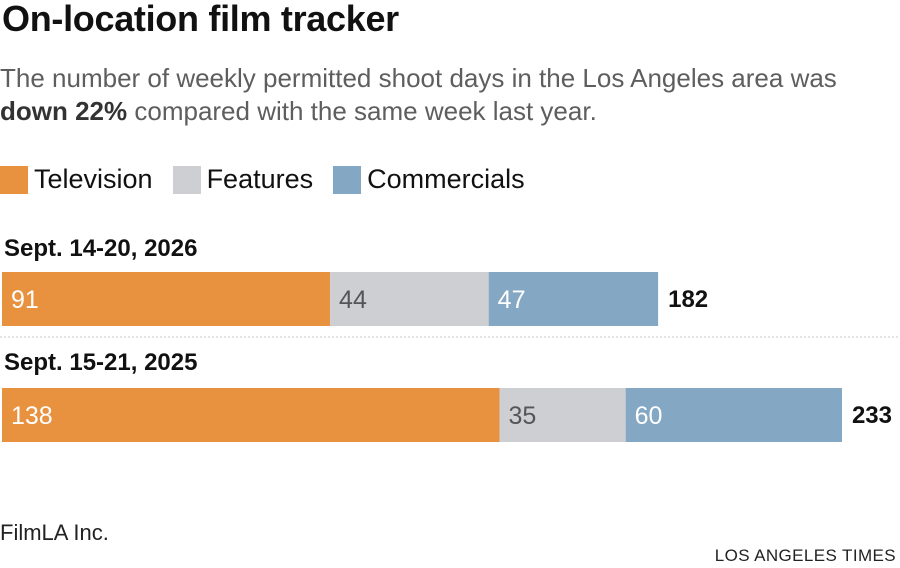 The image size is (900, 568). I want to click on legend-swatch-features, so click(186, 179).